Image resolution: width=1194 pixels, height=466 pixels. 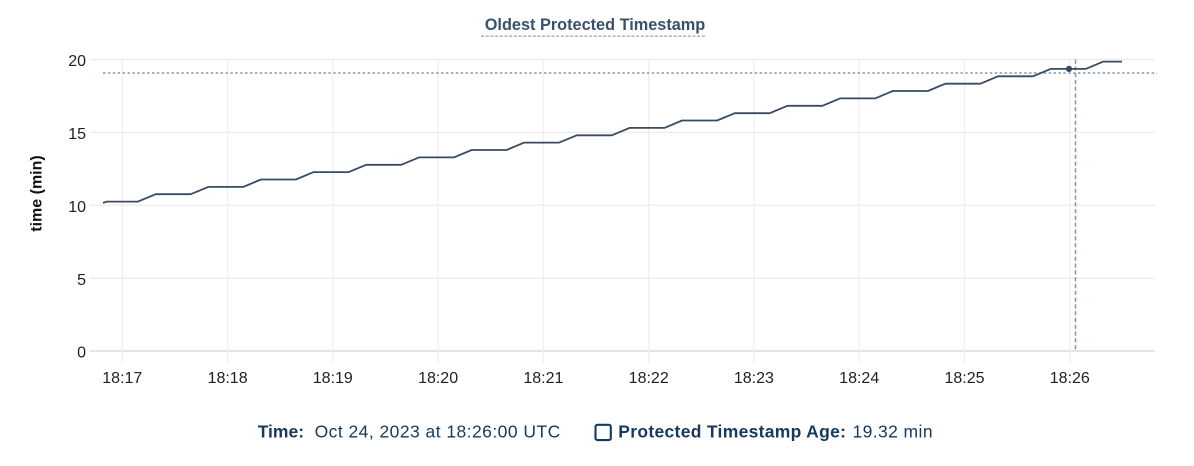 I want to click on svg-text: 19.32 min, so click(x=893, y=432).